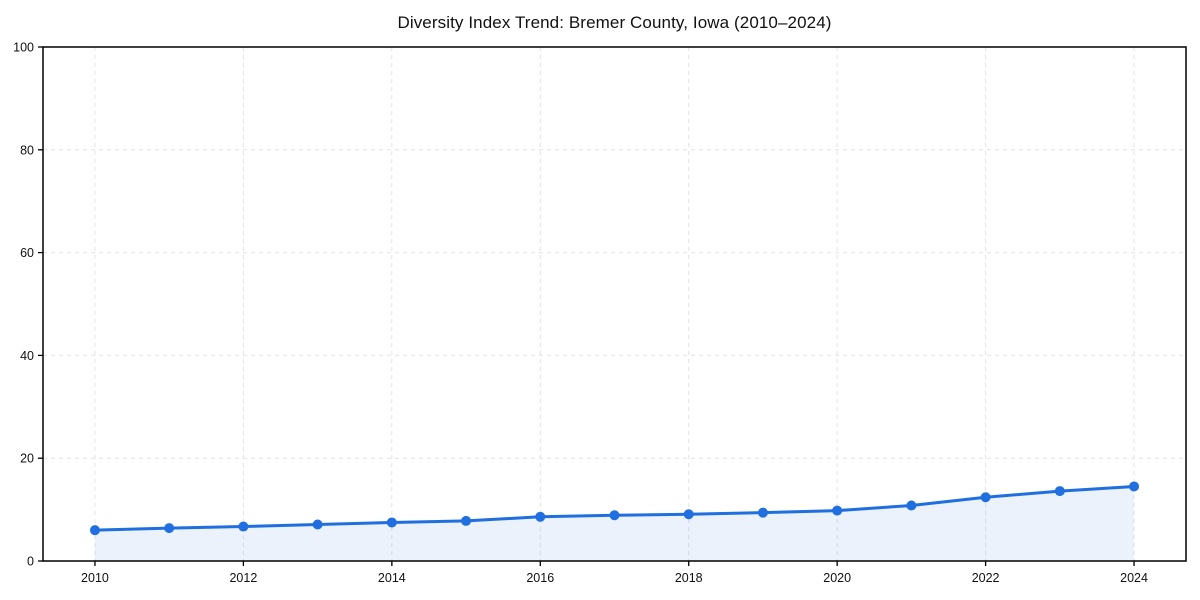  What do you see at coordinates (837, 578) in the screenshot?
I see `x-tick-label: 2020` at bounding box center [837, 578].